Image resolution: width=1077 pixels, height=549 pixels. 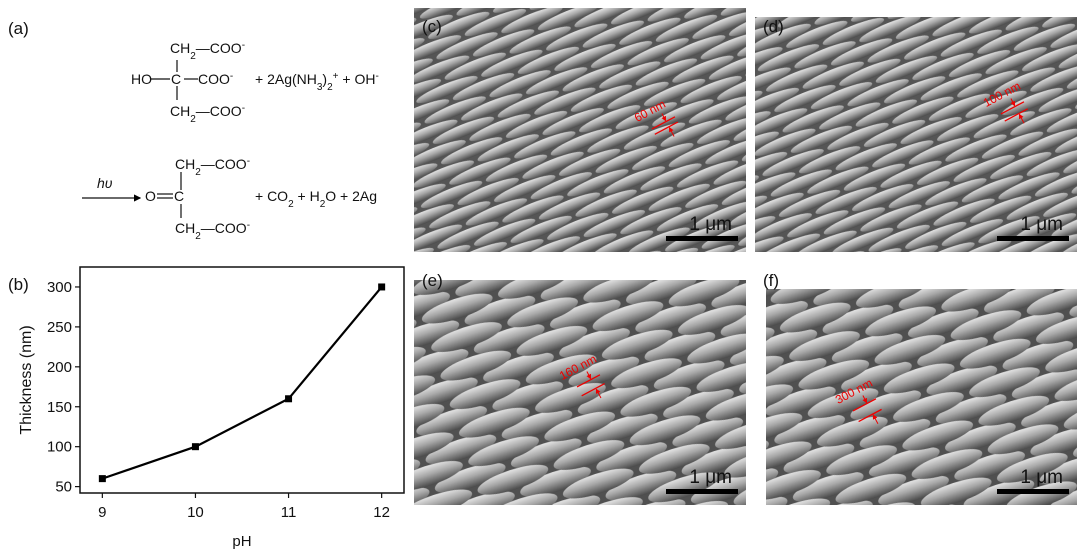 What do you see at coordinates (432, 26) in the screenshot?
I see `panel-label: (c)` at bounding box center [432, 26].